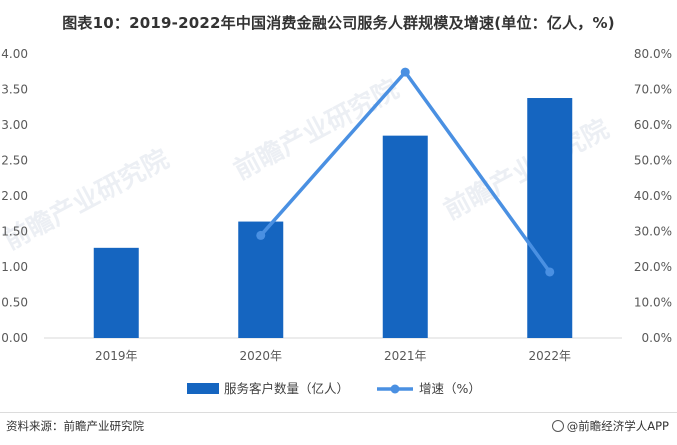  I want to click on right-tick-label: 60.0%, so click(653, 125).